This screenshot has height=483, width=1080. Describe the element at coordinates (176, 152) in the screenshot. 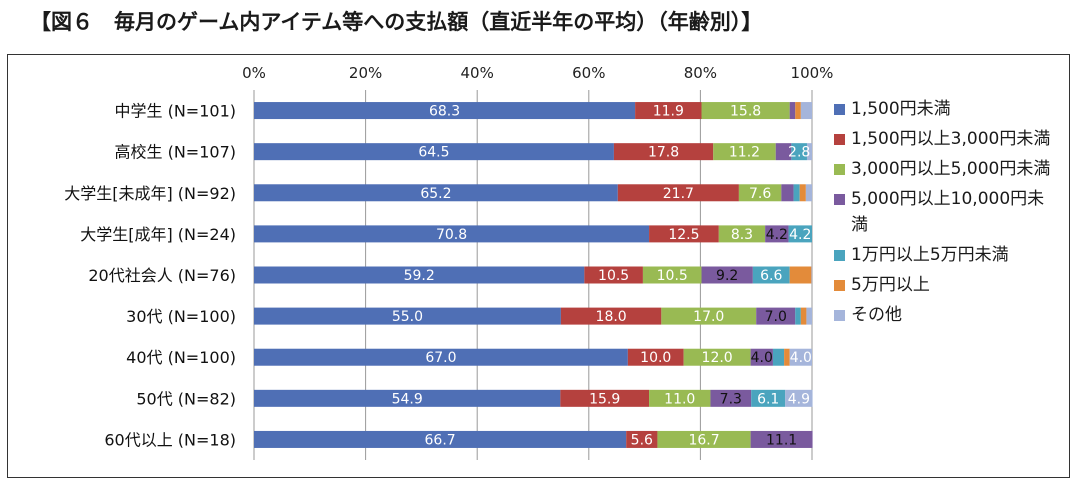

I see `category-label: 高校生 (N=107)` at that location.